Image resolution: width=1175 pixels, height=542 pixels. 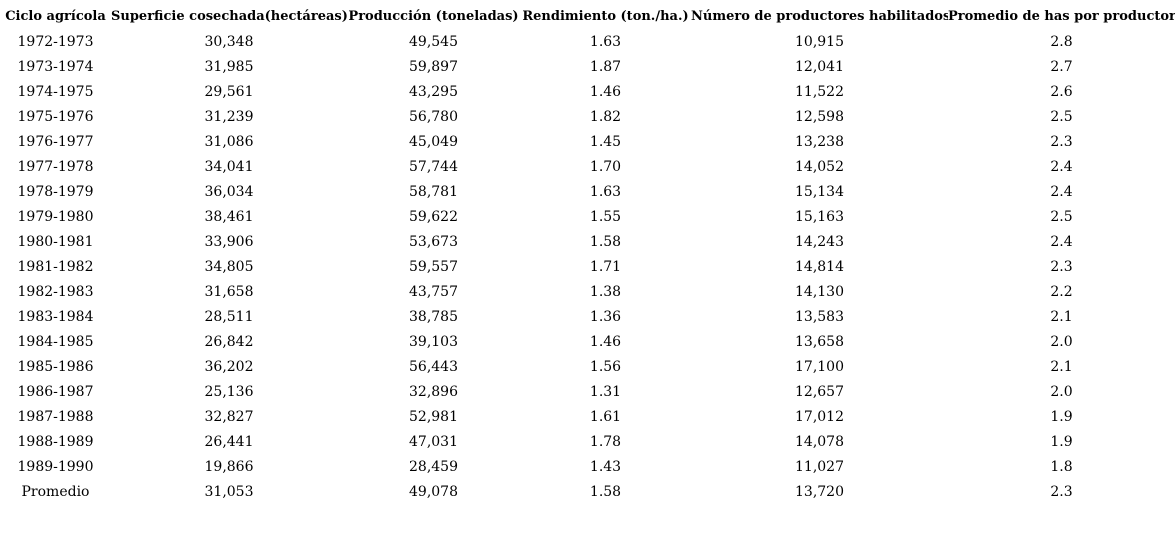 What do you see at coordinates (229, 91) in the screenshot?
I see `table-cell: 29,561` at bounding box center [229, 91].